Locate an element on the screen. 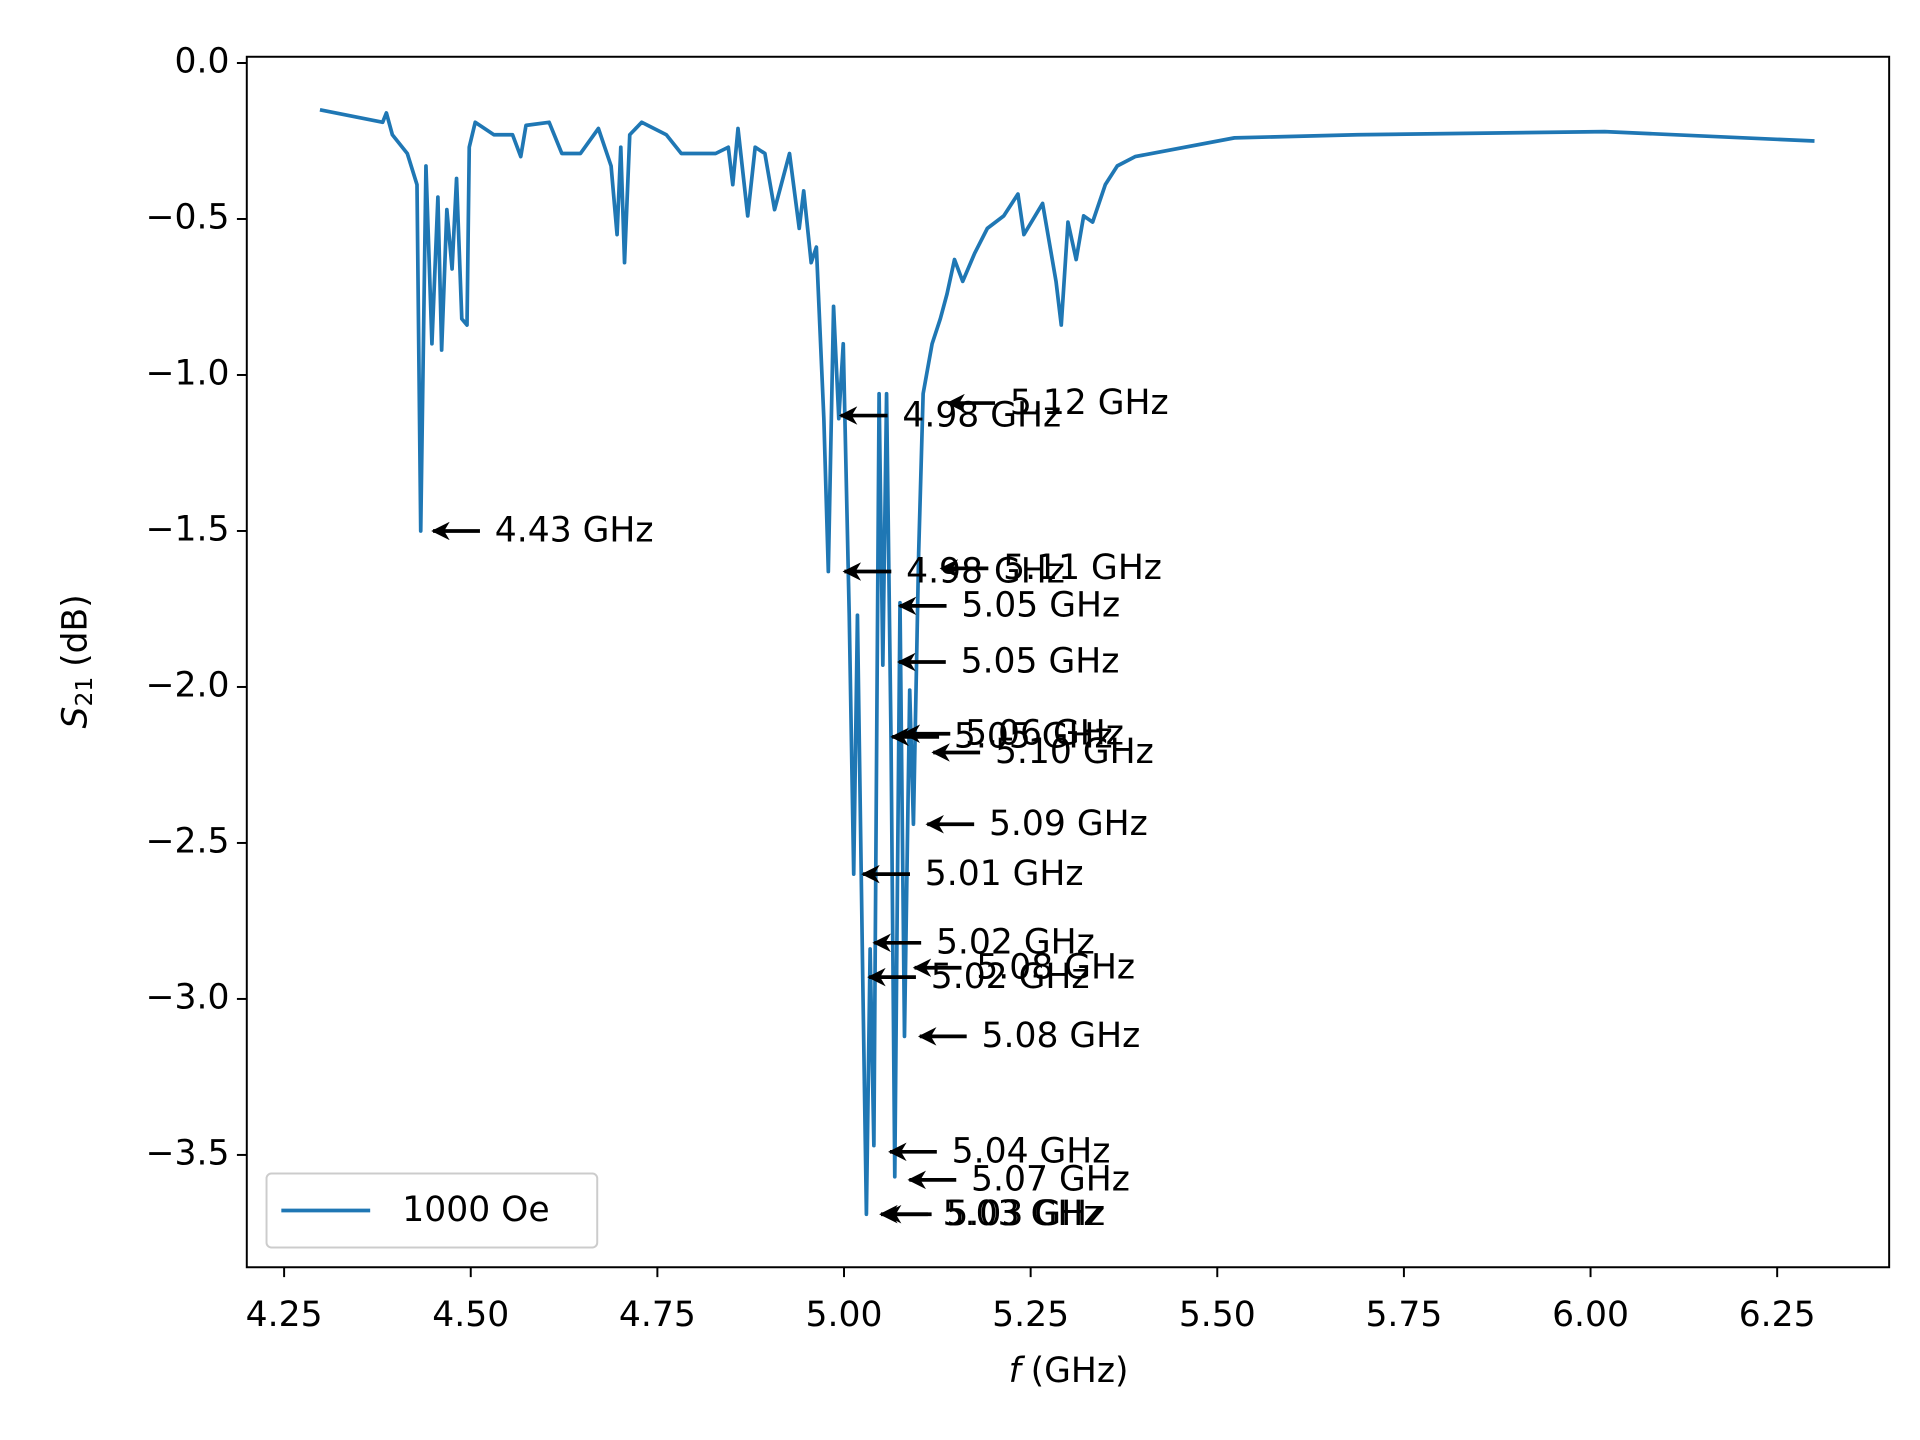  x-label-text: (GHz) is located at coordinates (1080, 1371).